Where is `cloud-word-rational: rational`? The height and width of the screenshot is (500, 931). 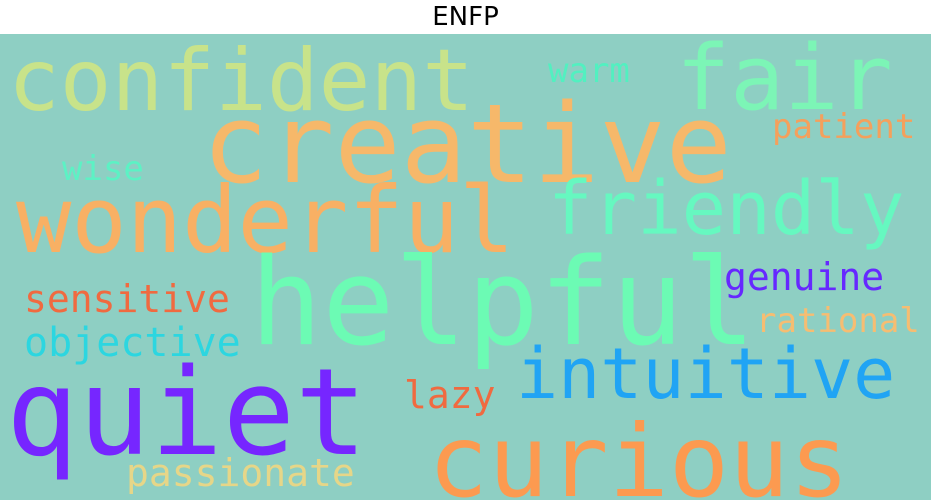 cloud-word-rational: rational is located at coordinates (838, 321).